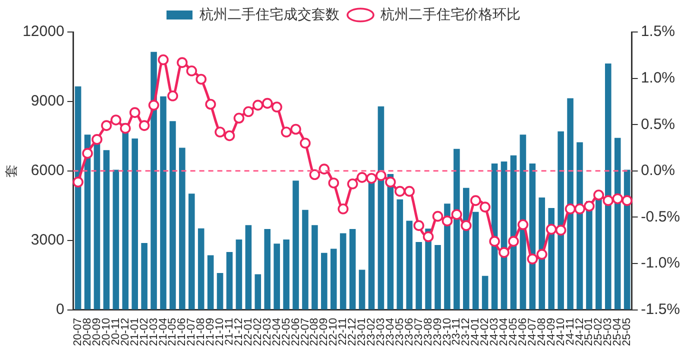 This screenshot has width=689, height=348. I want to click on x-tick-label: 23-09, so click(438, 332).